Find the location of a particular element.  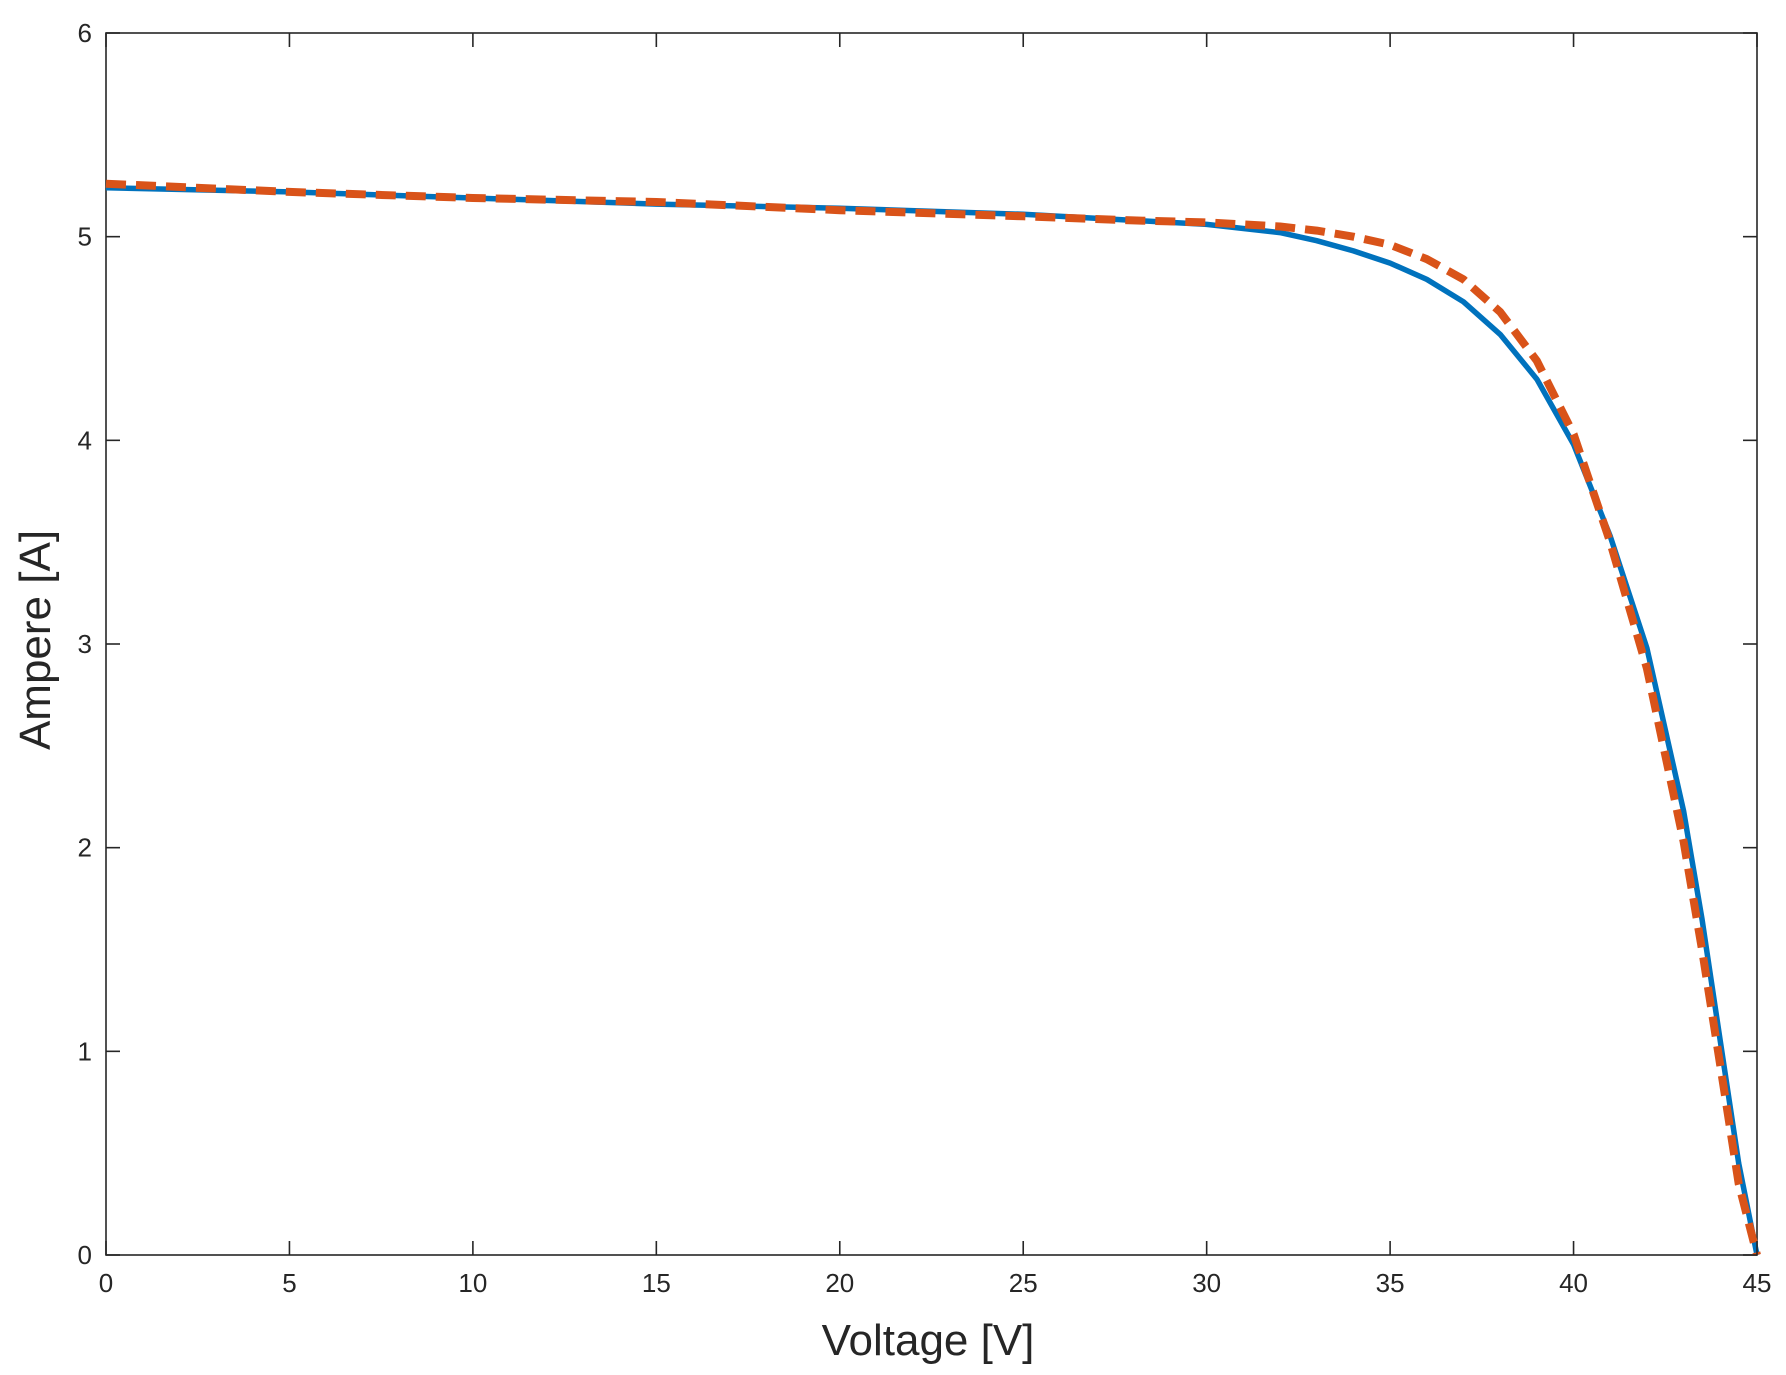

y-axis-label: Ampere [A] is located at coordinates (35, 640).